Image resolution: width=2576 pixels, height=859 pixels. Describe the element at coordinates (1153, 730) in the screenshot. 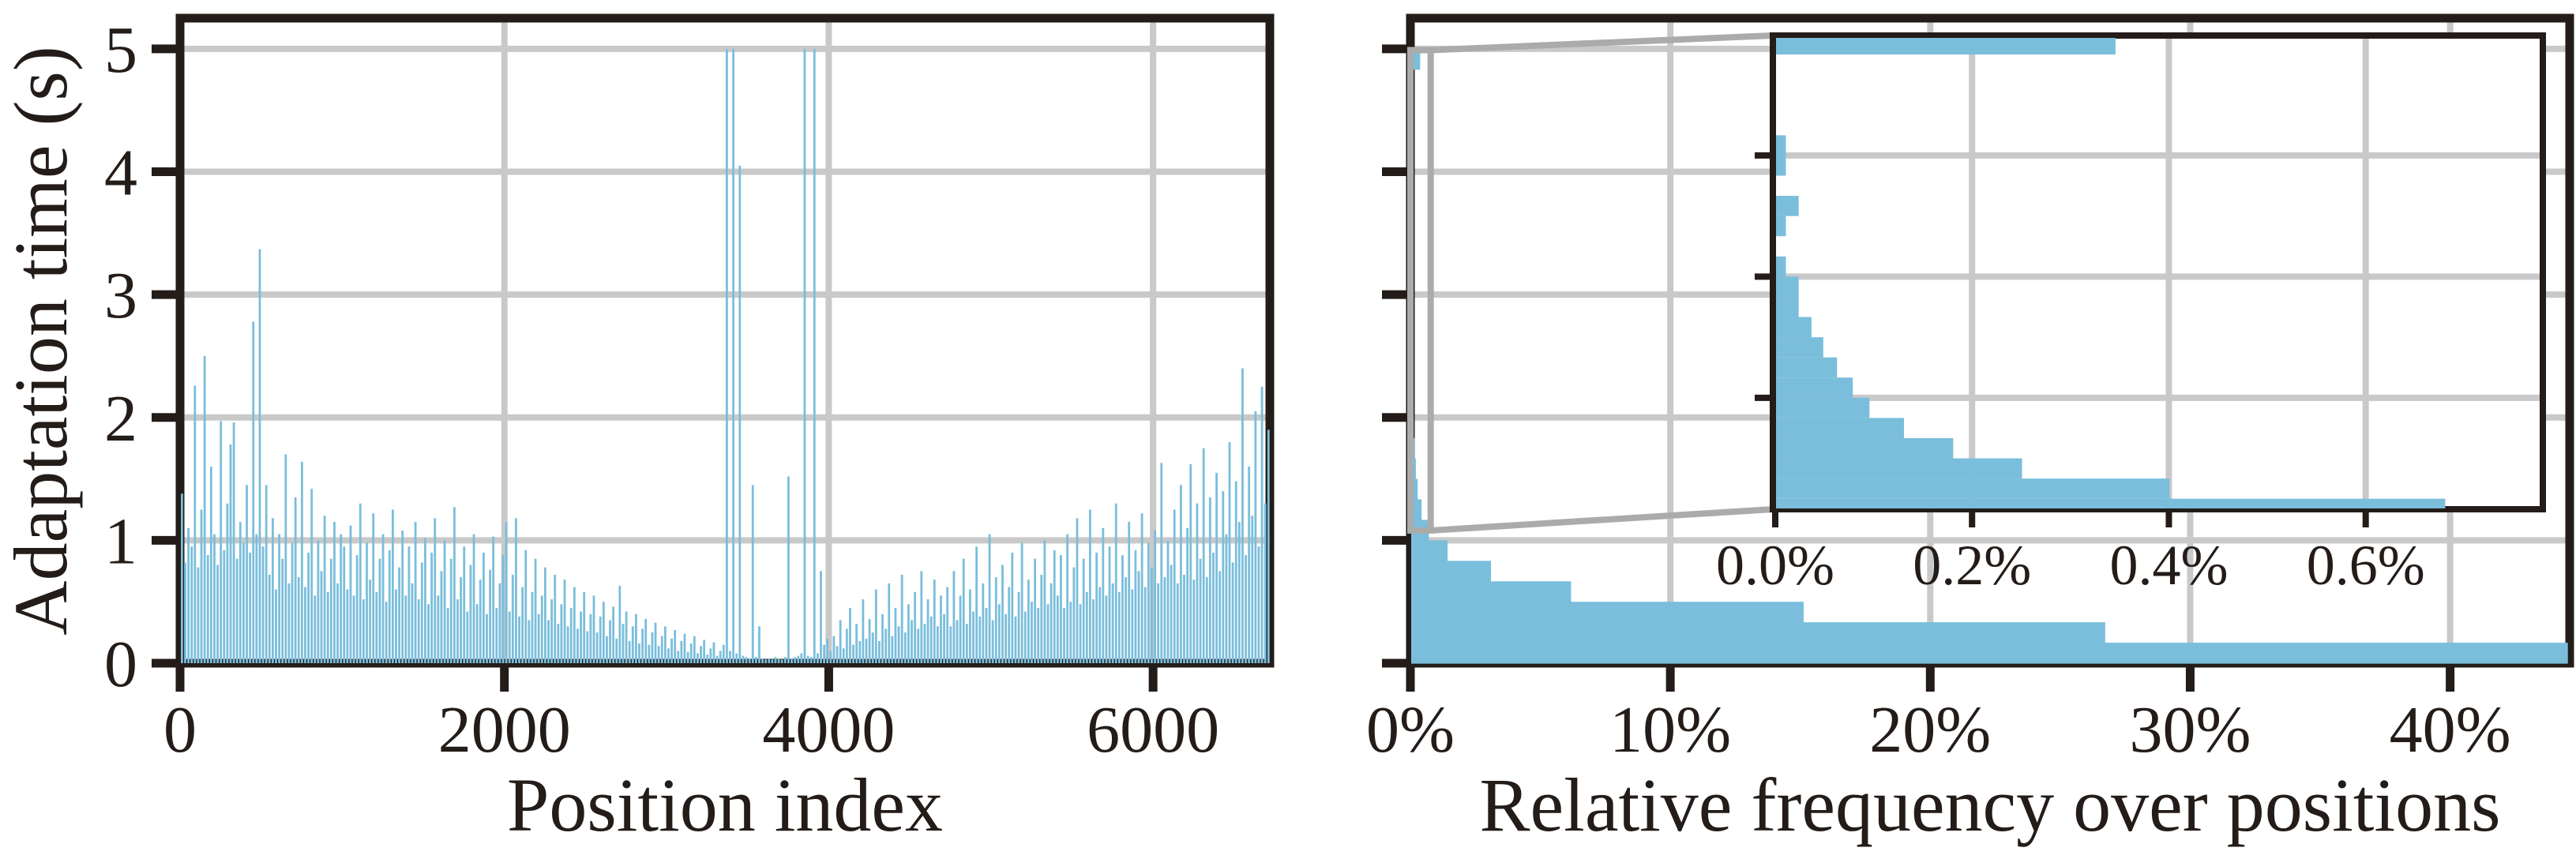

I see `left-x-tick-label: 6000` at that location.